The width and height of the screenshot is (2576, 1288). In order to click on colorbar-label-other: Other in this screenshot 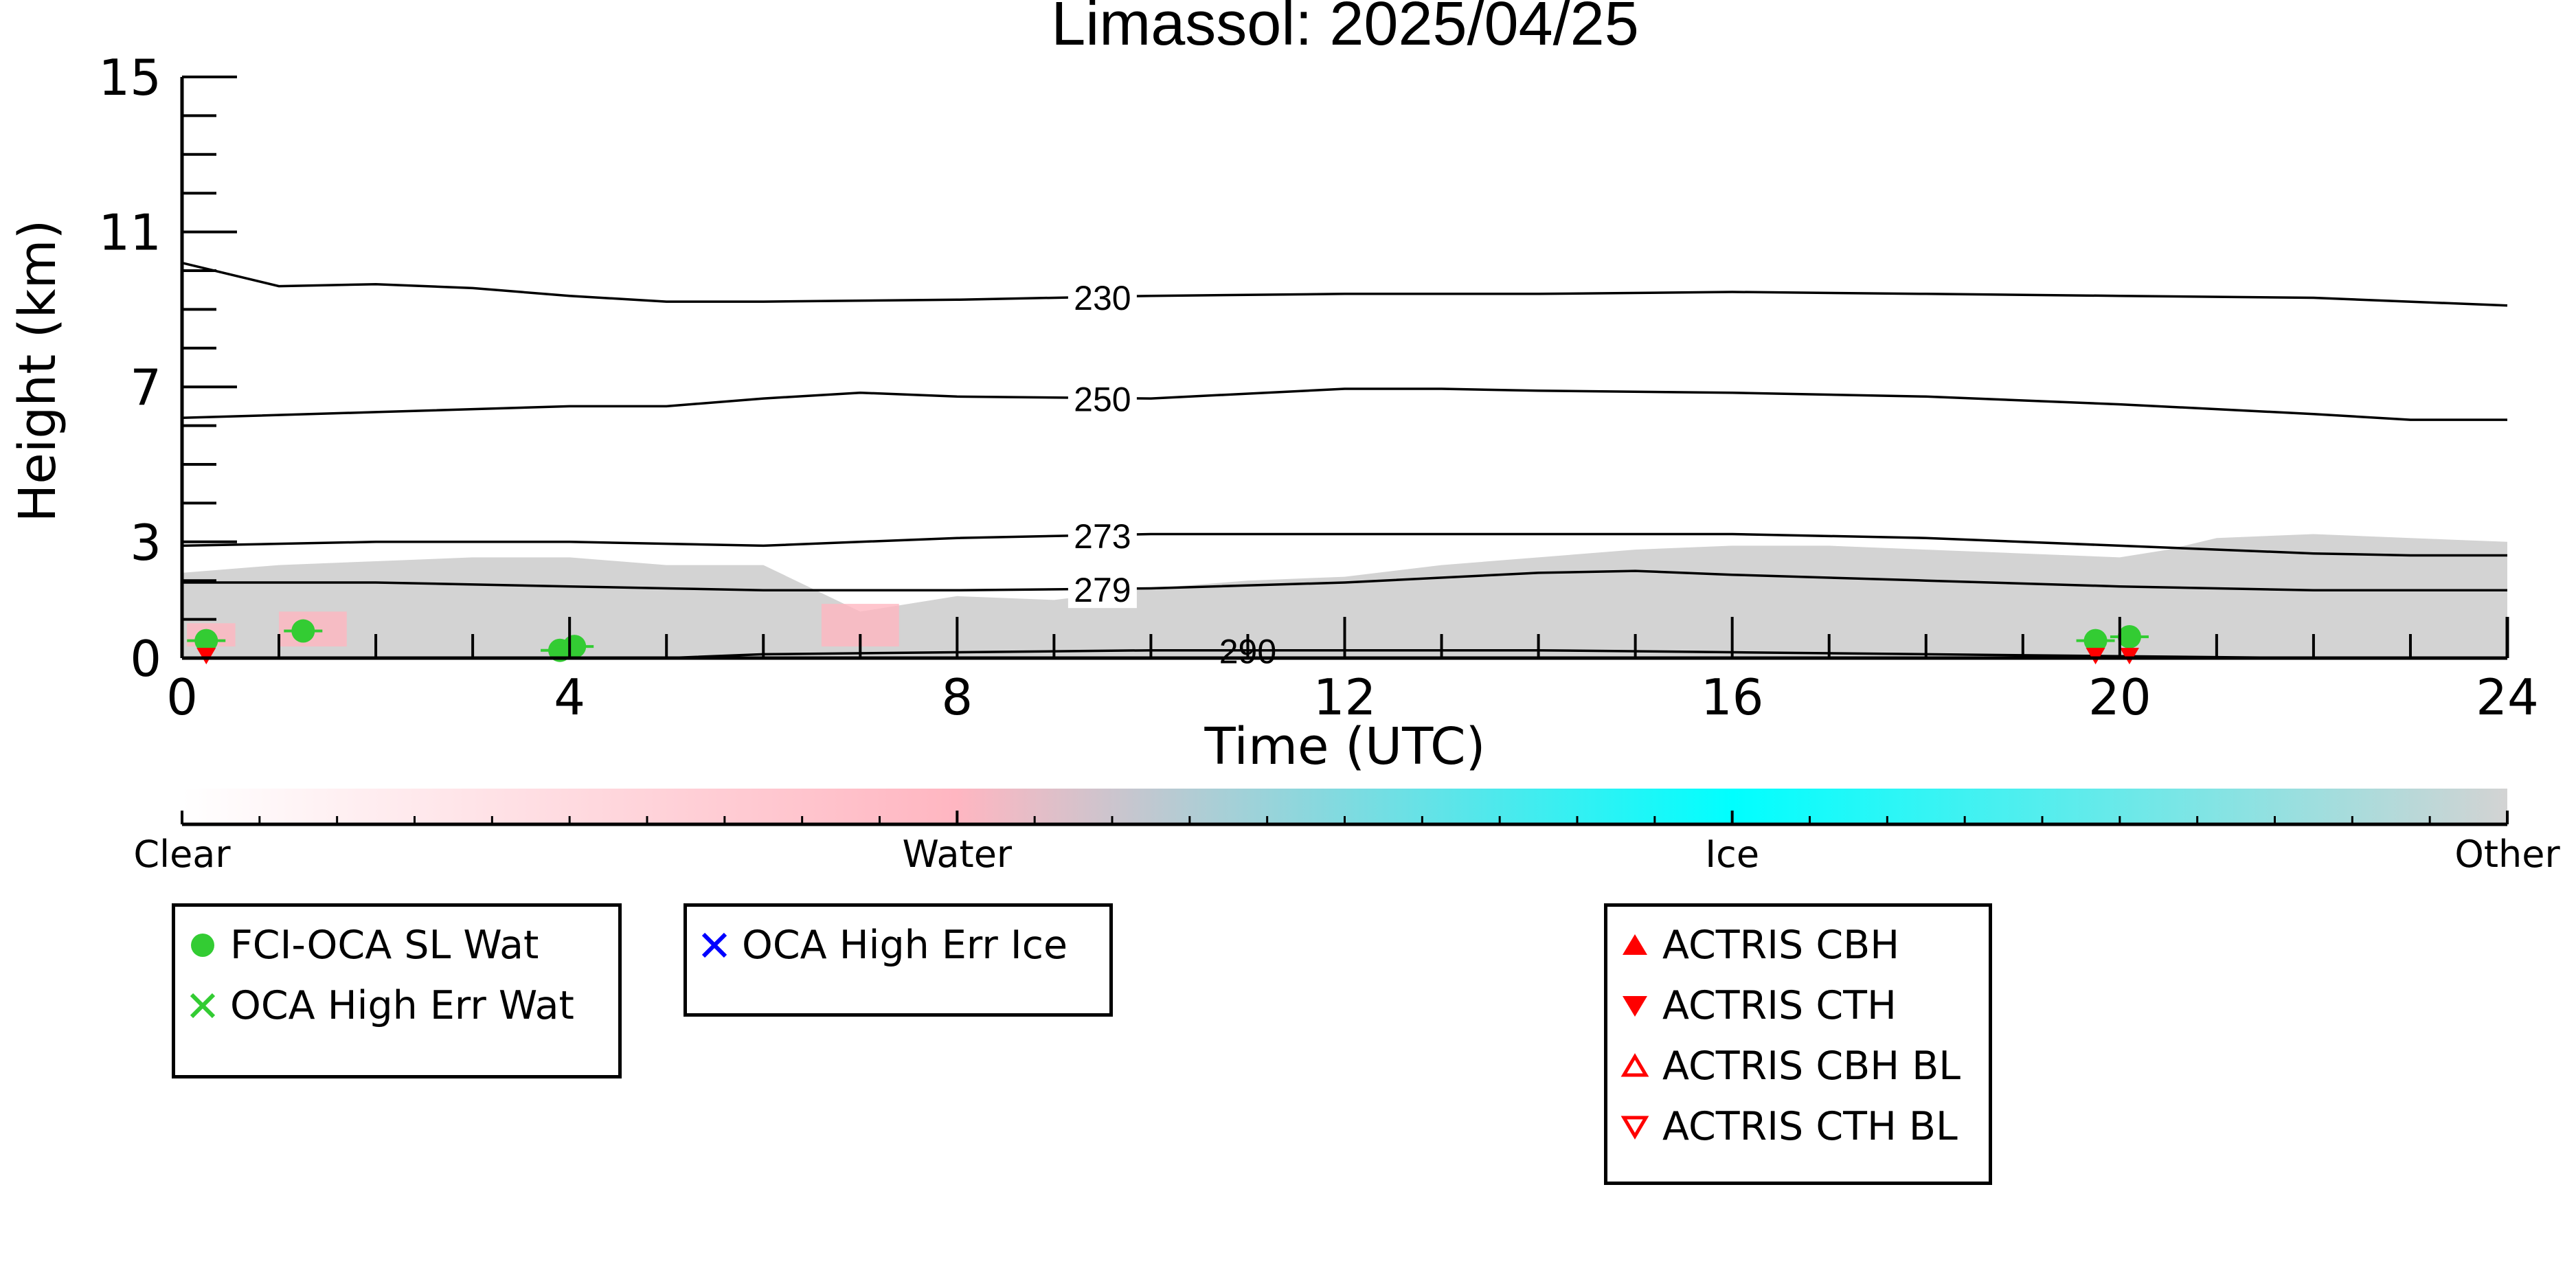, I will do `click(2507, 854)`.